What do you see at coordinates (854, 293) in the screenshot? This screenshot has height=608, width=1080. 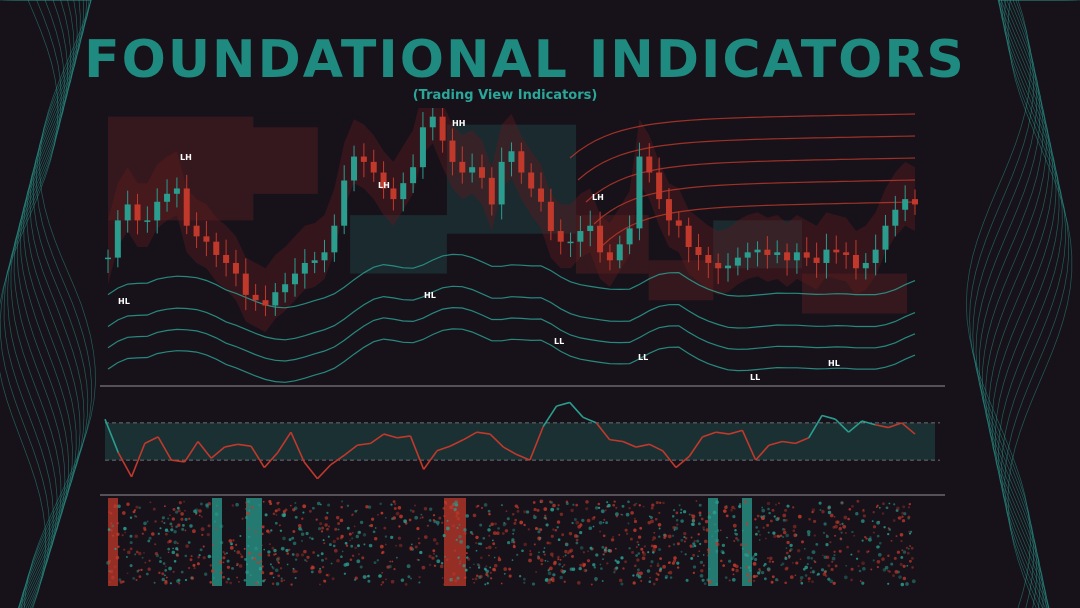 I see `zone-shade` at bounding box center [854, 293].